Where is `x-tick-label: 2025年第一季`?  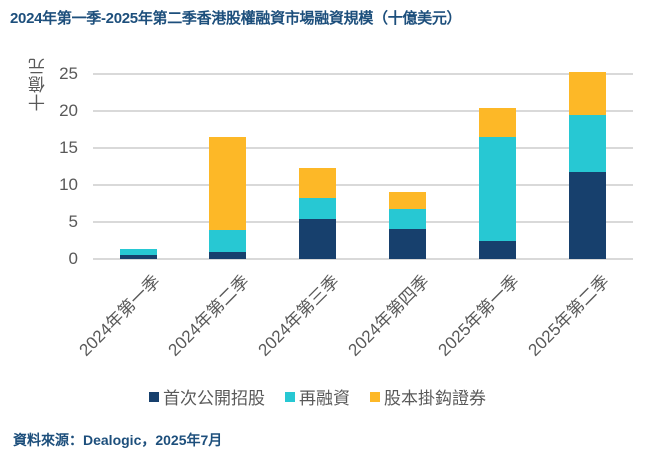 x-tick-label: 2025年第一季 is located at coordinates (478, 315).